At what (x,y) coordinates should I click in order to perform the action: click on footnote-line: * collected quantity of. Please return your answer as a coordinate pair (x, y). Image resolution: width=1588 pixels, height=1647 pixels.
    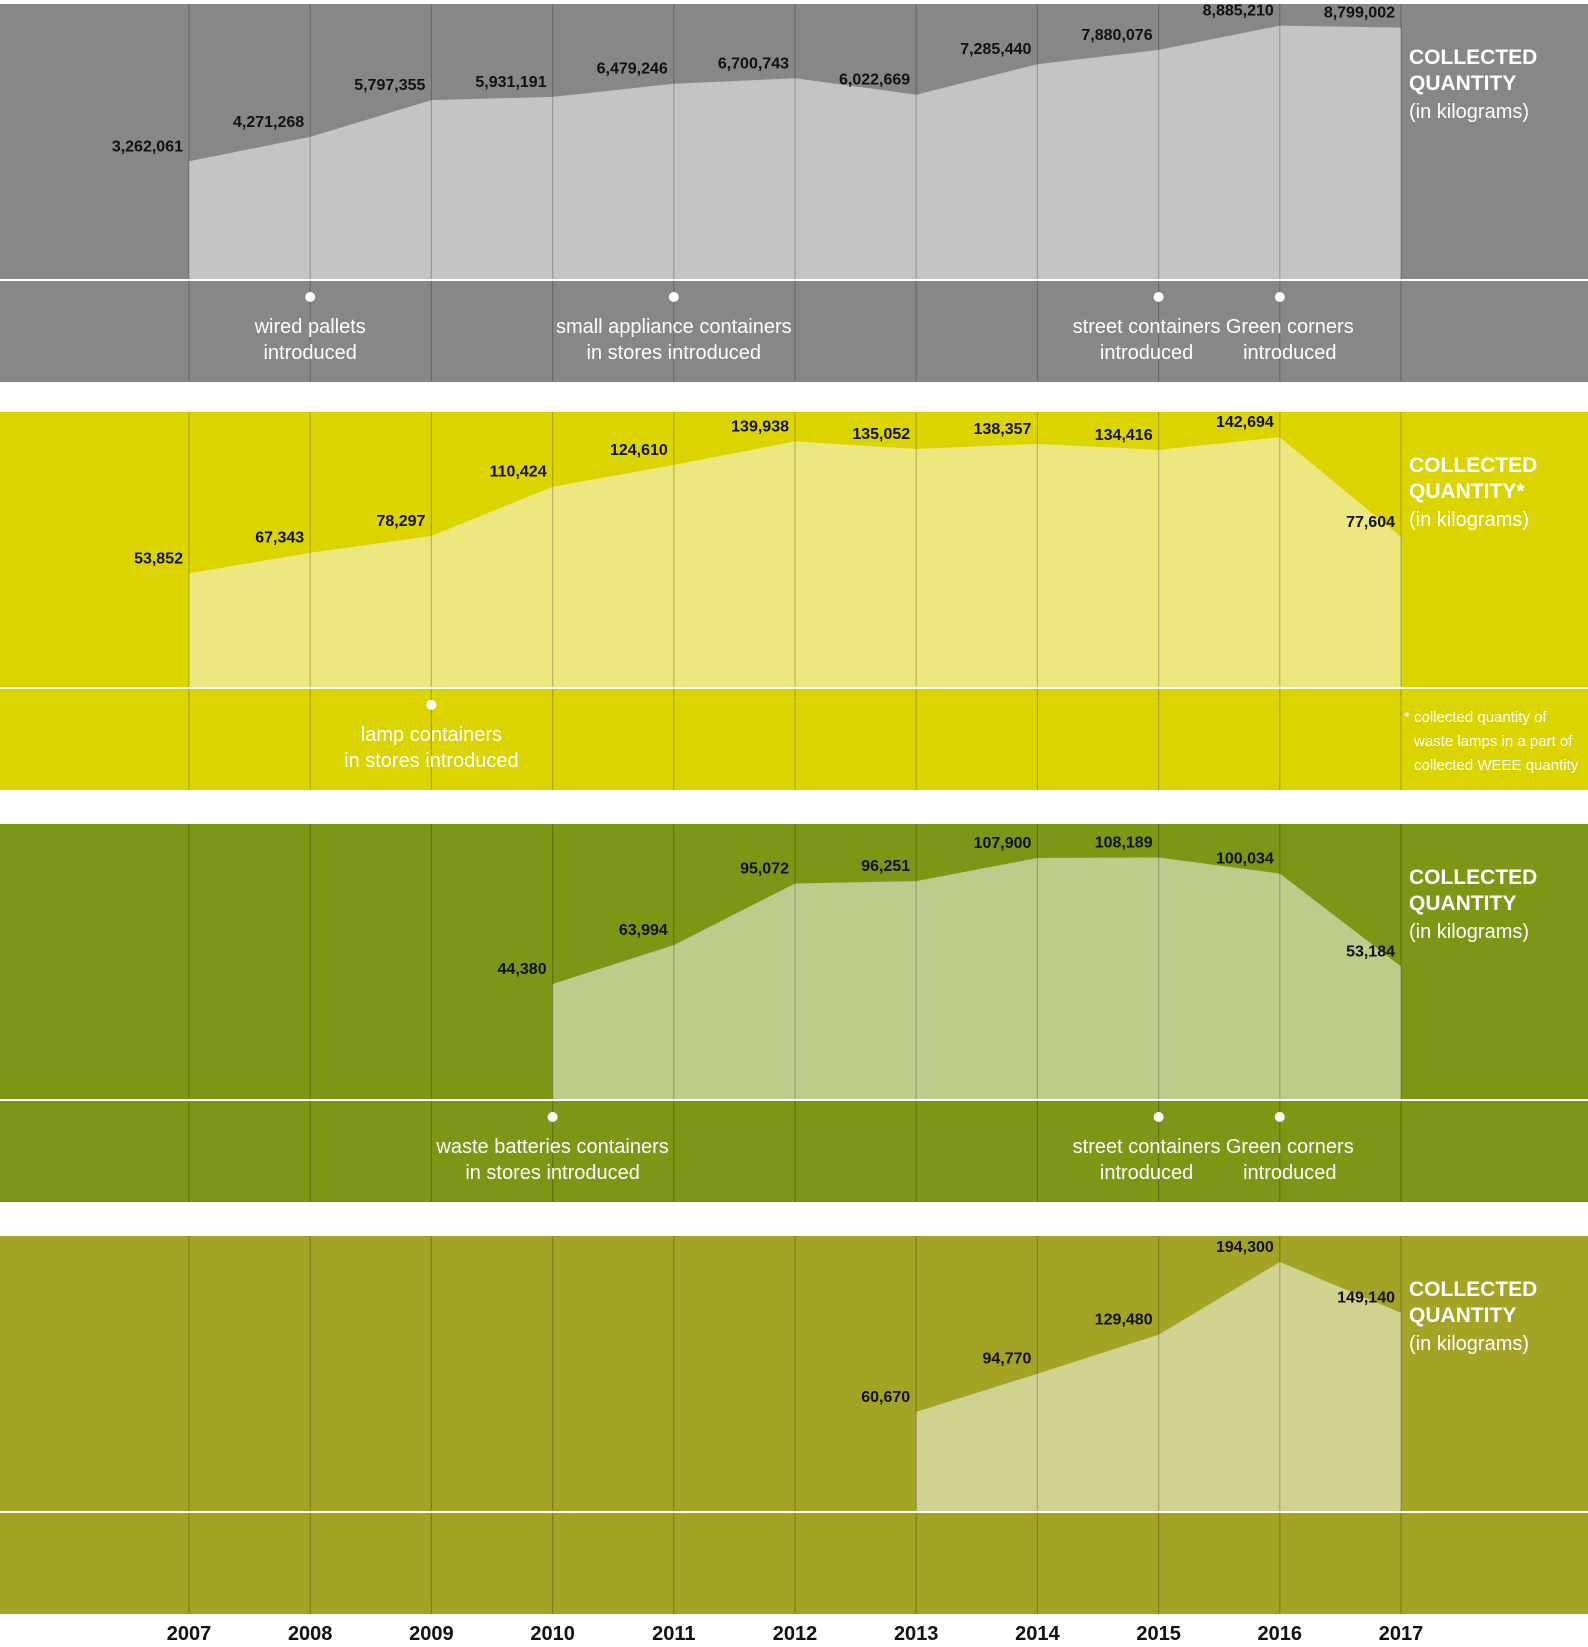
    Looking at the image, I should click on (1475, 717).